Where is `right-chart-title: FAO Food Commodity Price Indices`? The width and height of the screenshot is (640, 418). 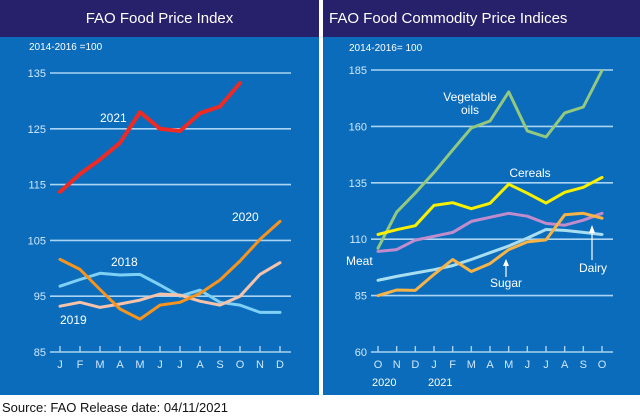
right-chart-title: FAO Food Commodity Price Indices is located at coordinates (481, 18).